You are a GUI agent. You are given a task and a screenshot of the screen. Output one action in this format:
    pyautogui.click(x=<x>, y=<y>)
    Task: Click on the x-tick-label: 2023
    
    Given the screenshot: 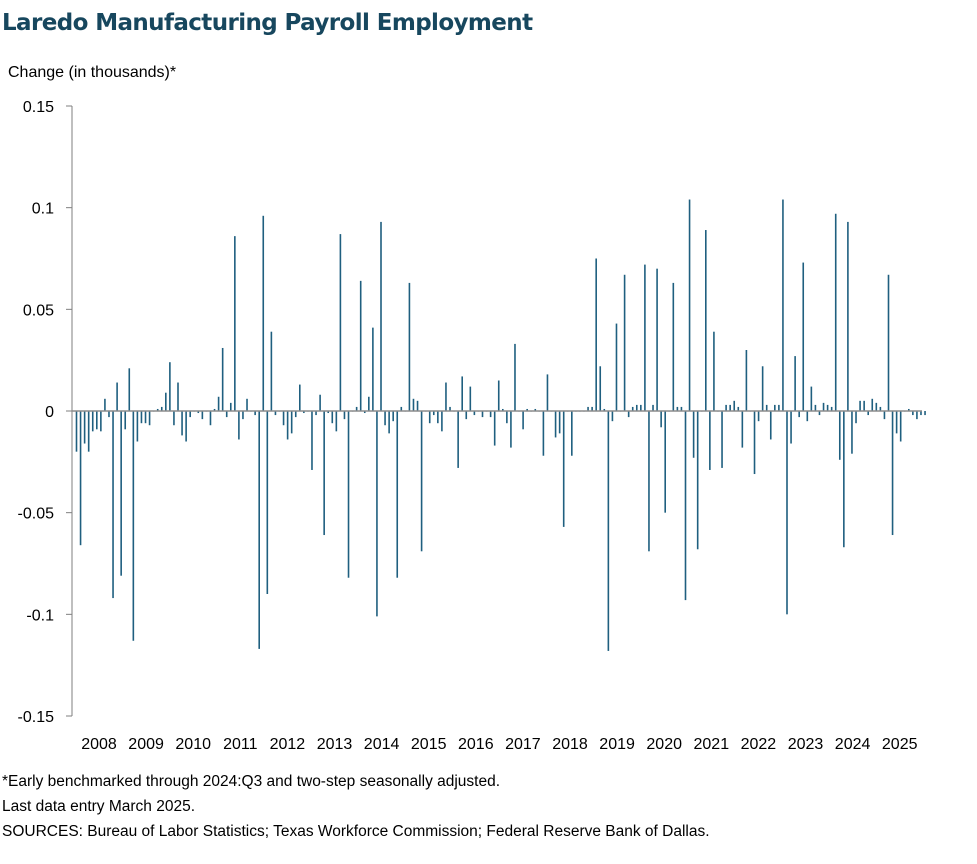 What is the action you would take?
    pyautogui.click(x=806, y=744)
    